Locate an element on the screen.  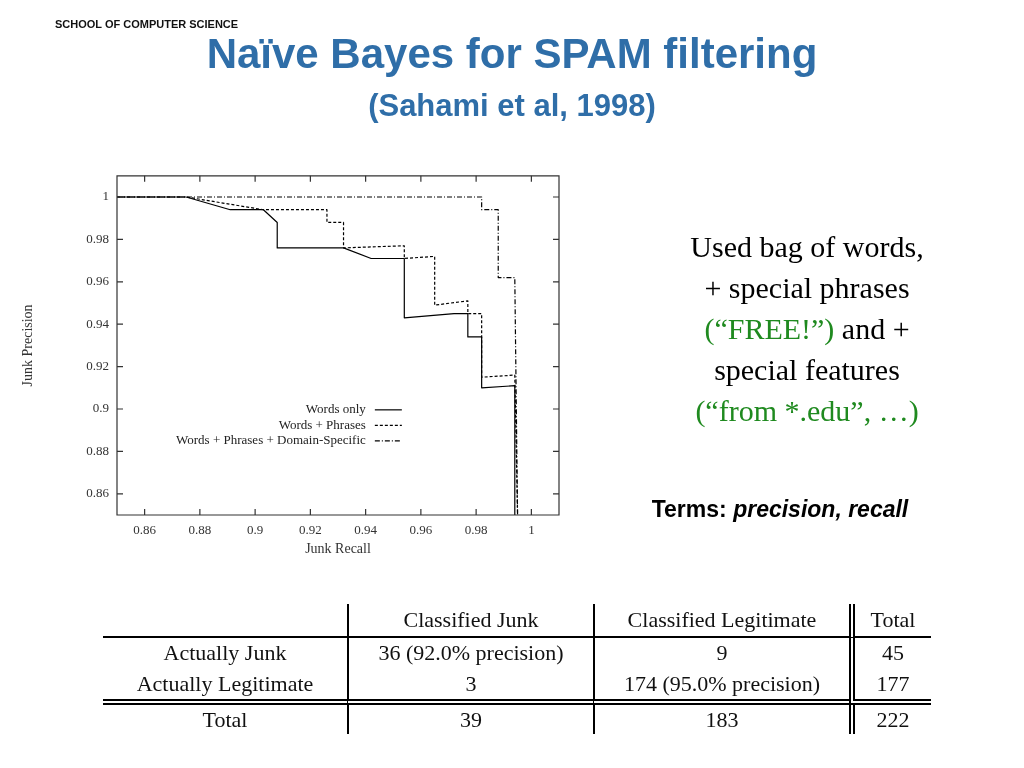
text: Actually Junk is located at coordinates (225, 653).